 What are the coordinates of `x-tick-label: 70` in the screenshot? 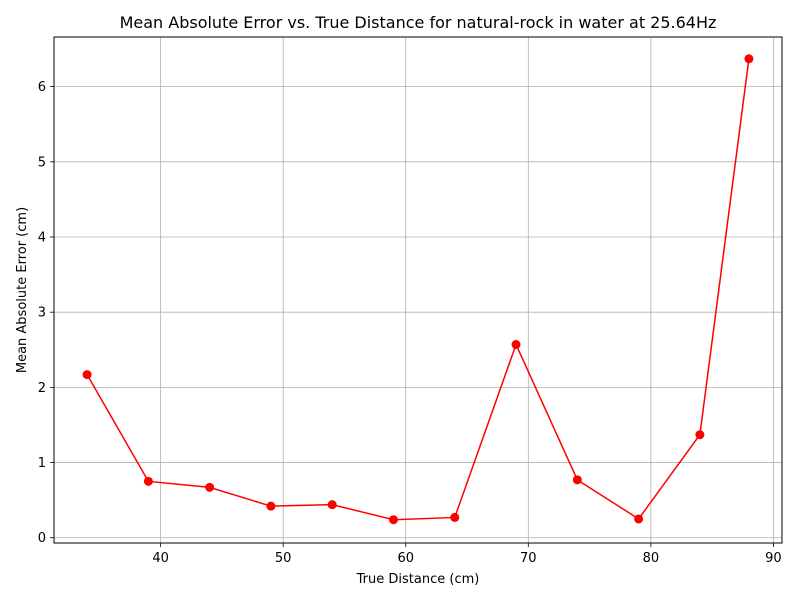 It's located at (528, 558).